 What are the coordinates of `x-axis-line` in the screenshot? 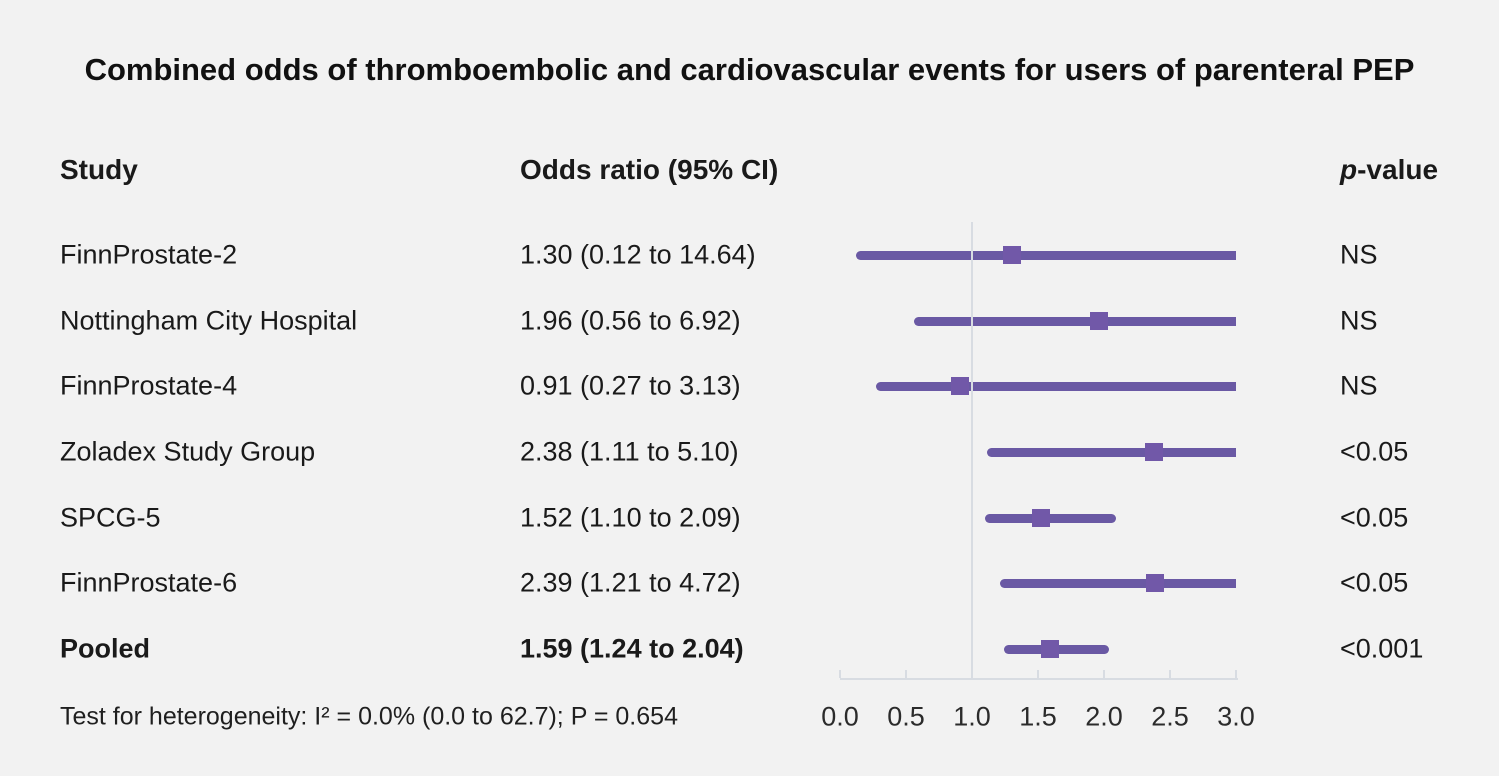 It's located at (1039, 679).